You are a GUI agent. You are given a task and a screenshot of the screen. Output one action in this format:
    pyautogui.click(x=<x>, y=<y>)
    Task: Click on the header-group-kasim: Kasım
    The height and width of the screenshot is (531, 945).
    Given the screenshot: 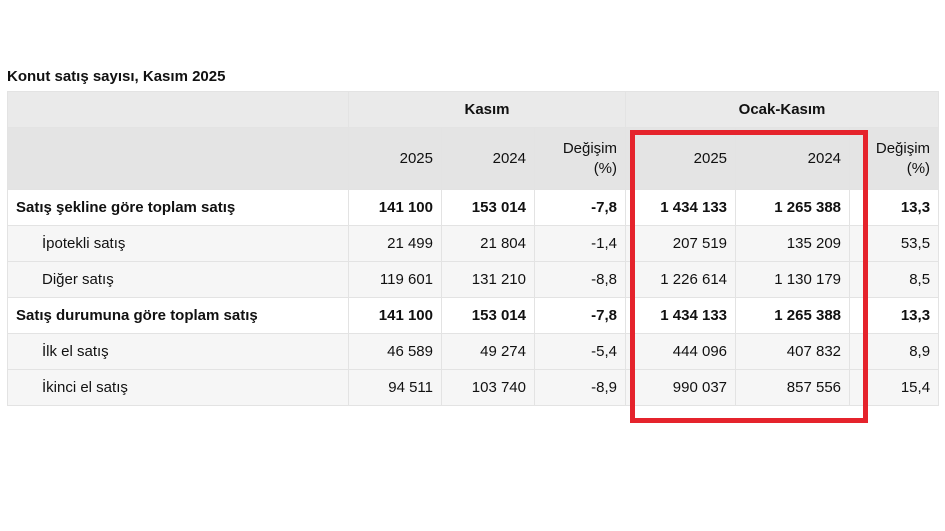 What is the action you would take?
    pyautogui.click(x=487, y=109)
    